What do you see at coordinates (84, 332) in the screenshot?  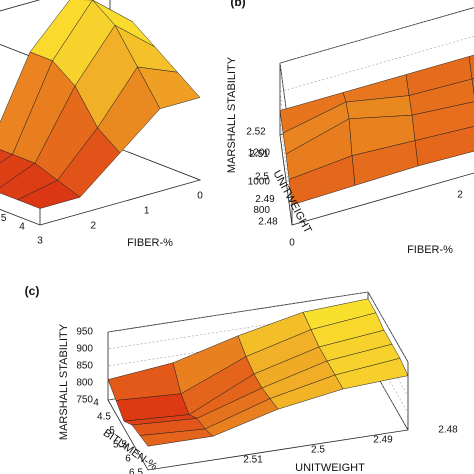 I see `z-tick-label: 950` at bounding box center [84, 332].